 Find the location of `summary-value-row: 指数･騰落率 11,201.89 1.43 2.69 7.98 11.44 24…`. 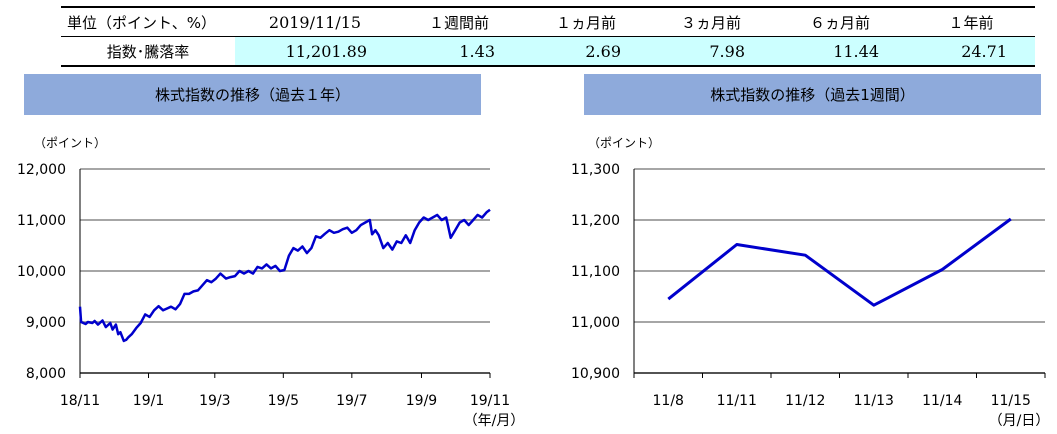

summary-value-row: 指数･騰落率 11,201.89 1.43 2.69 7.98 11.44 24… is located at coordinates (548, 51).